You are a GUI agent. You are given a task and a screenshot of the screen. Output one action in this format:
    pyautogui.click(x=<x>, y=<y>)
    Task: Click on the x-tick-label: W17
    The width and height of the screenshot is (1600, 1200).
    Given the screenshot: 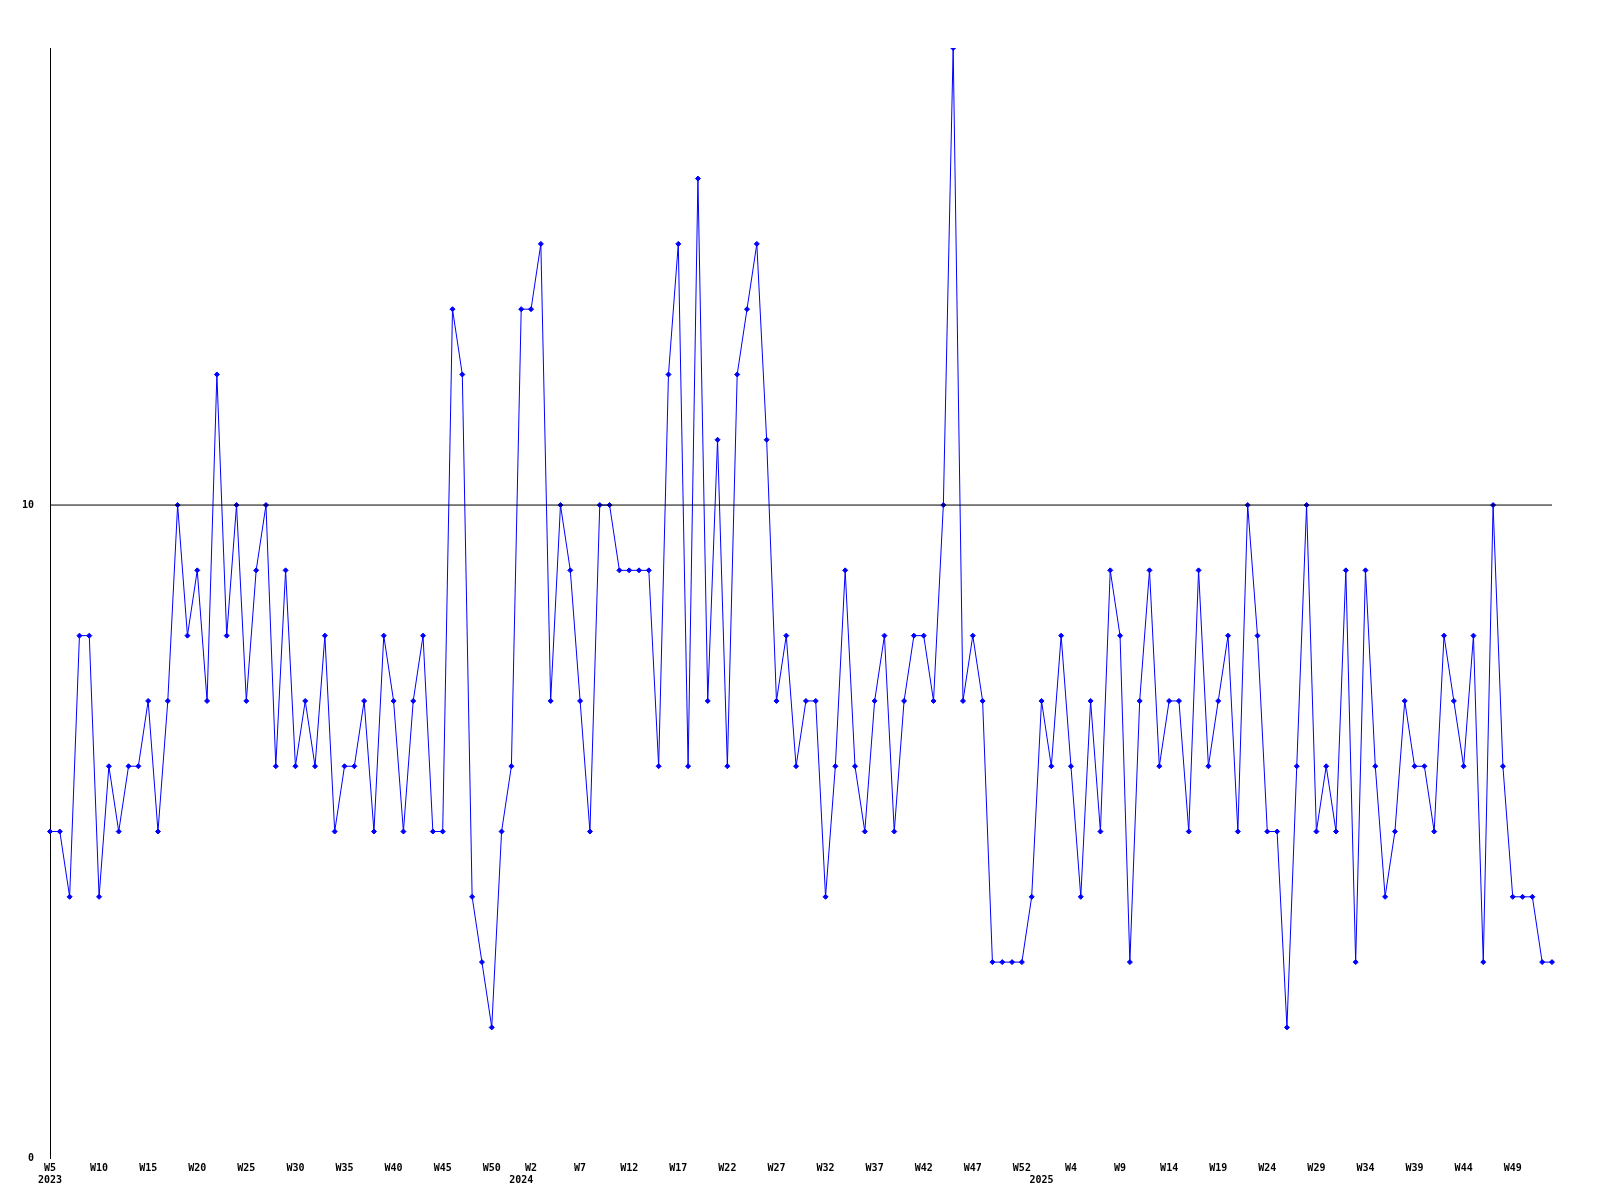 What is the action you would take?
    pyautogui.click(x=678, y=1167)
    